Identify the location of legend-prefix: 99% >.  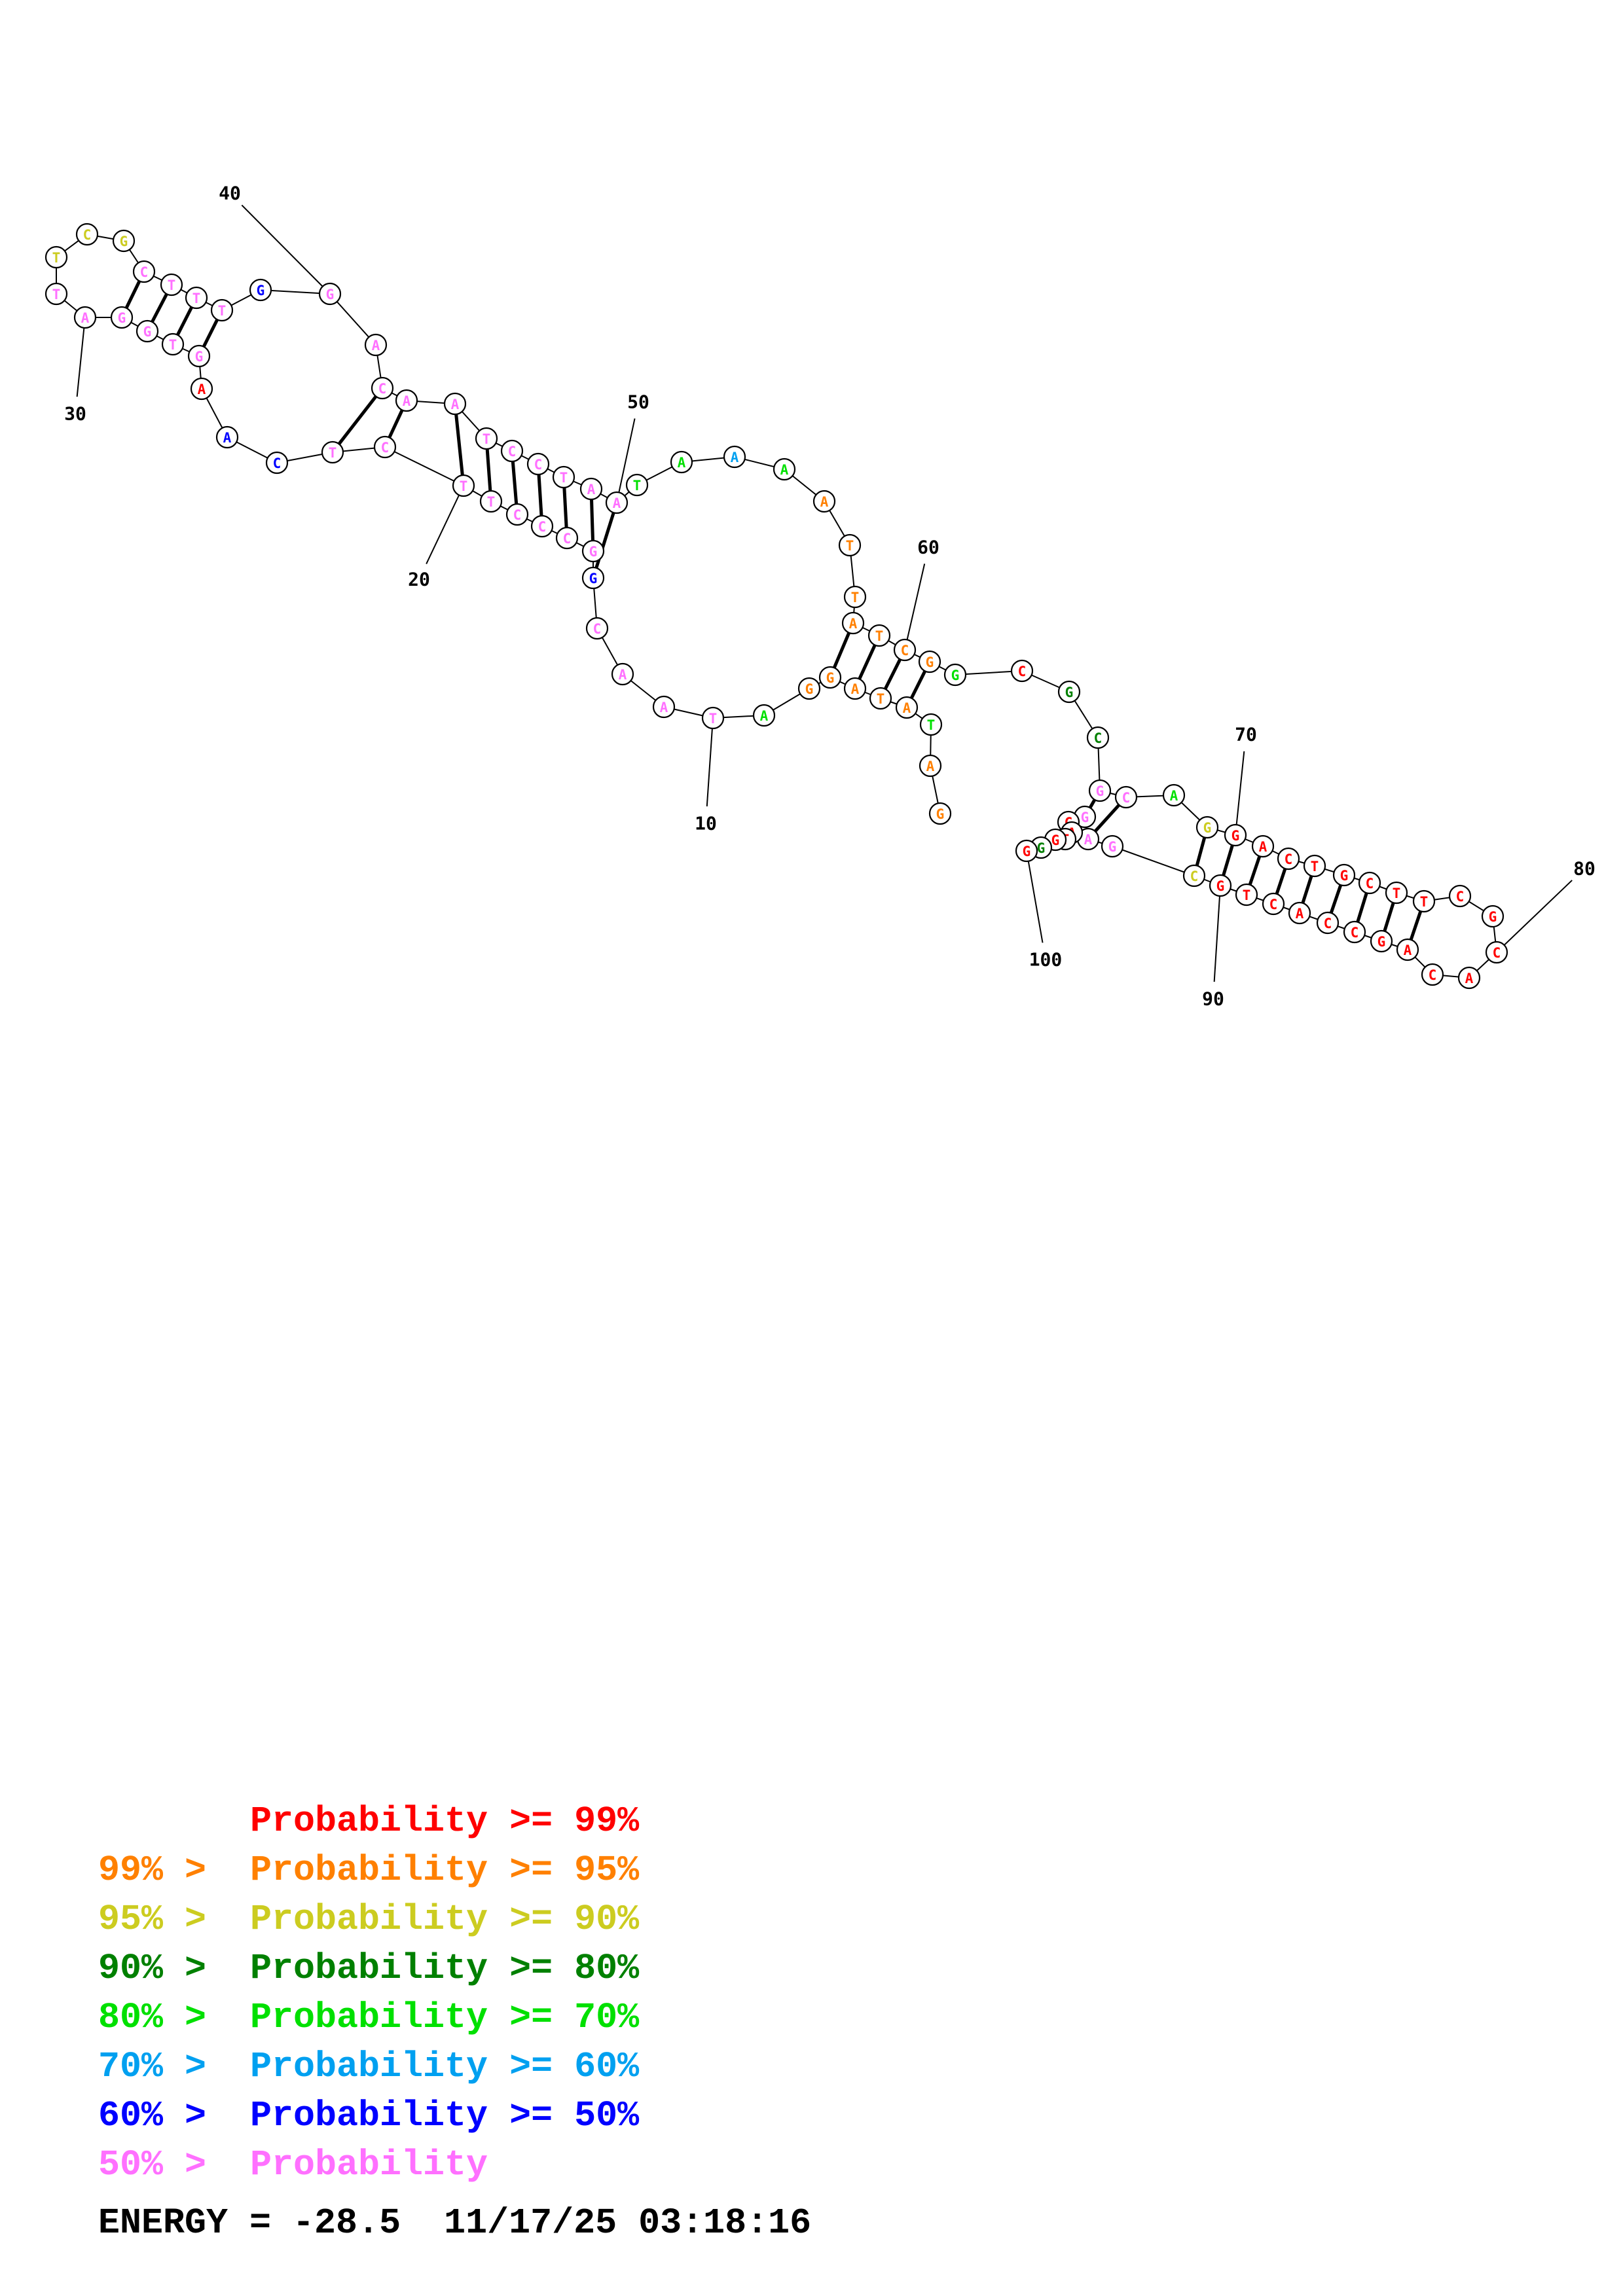
(163, 1870).